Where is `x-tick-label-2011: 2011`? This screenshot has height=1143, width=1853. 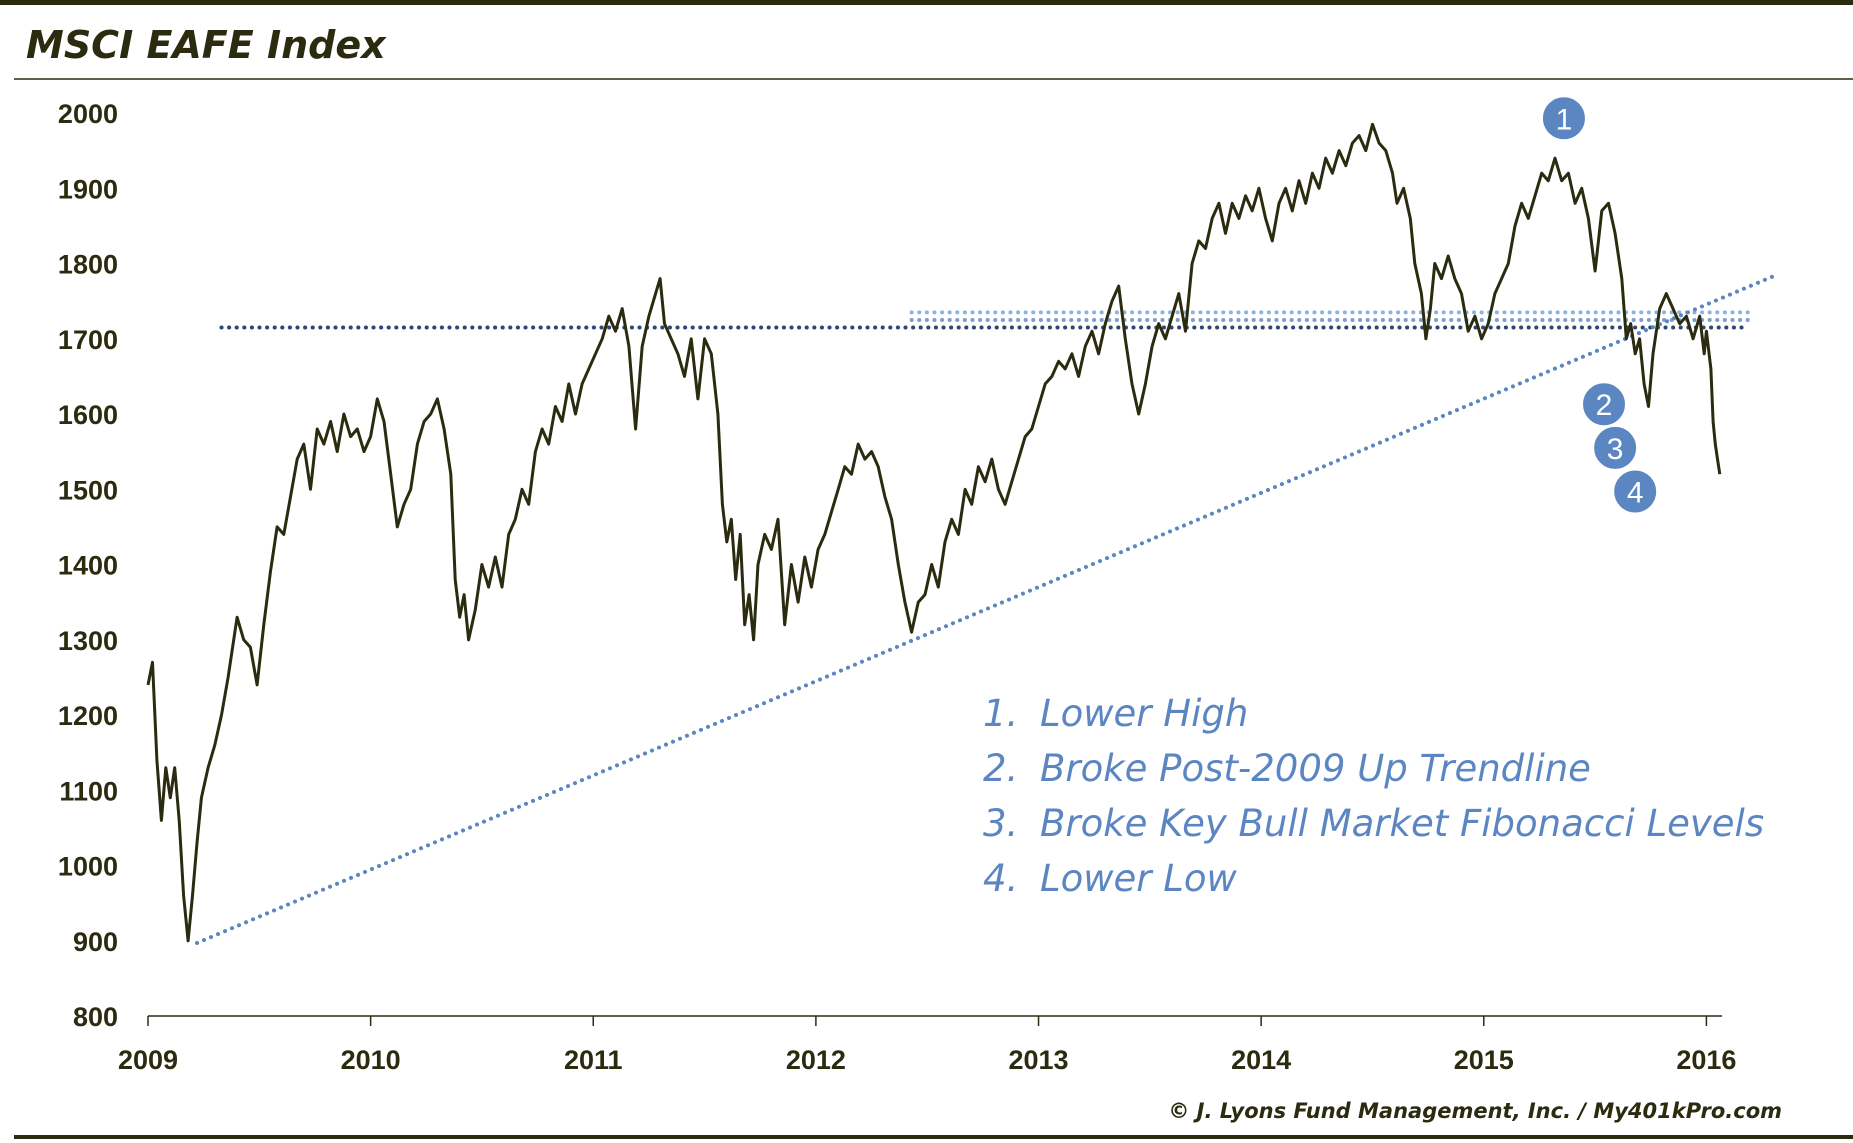 x-tick-label-2011: 2011 is located at coordinates (593, 1060).